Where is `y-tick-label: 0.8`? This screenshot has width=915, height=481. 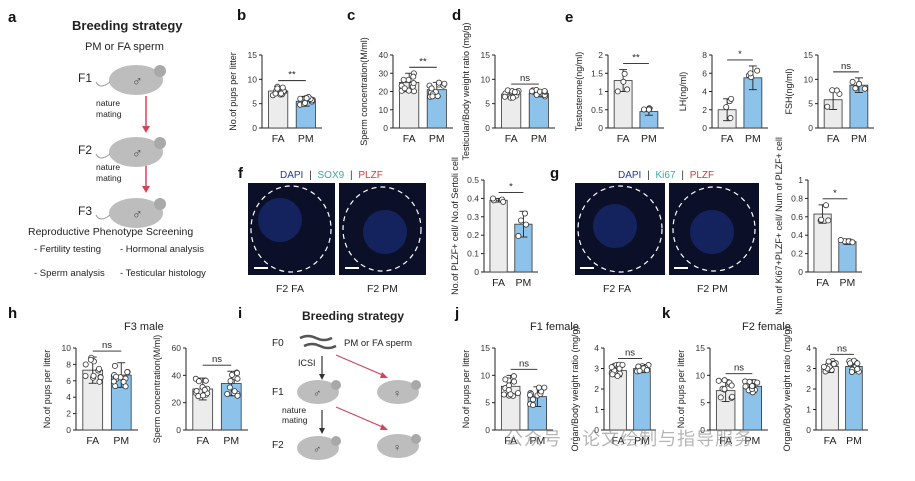 y-tick-label: 0.8 is located at coordinates (797, 198).